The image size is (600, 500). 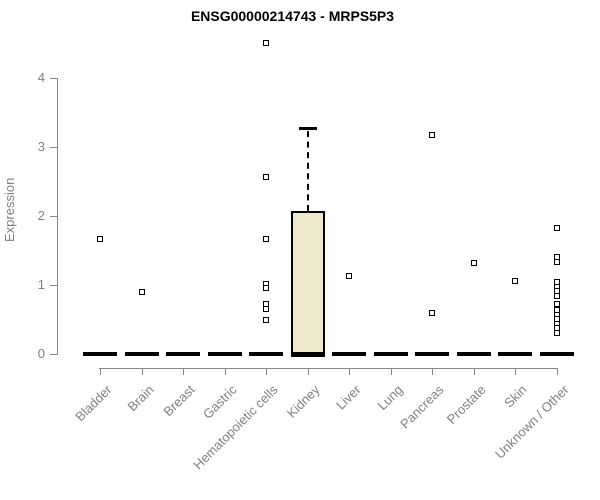 I want to click on whisker-line-kidney, so click(x=307, y=171).